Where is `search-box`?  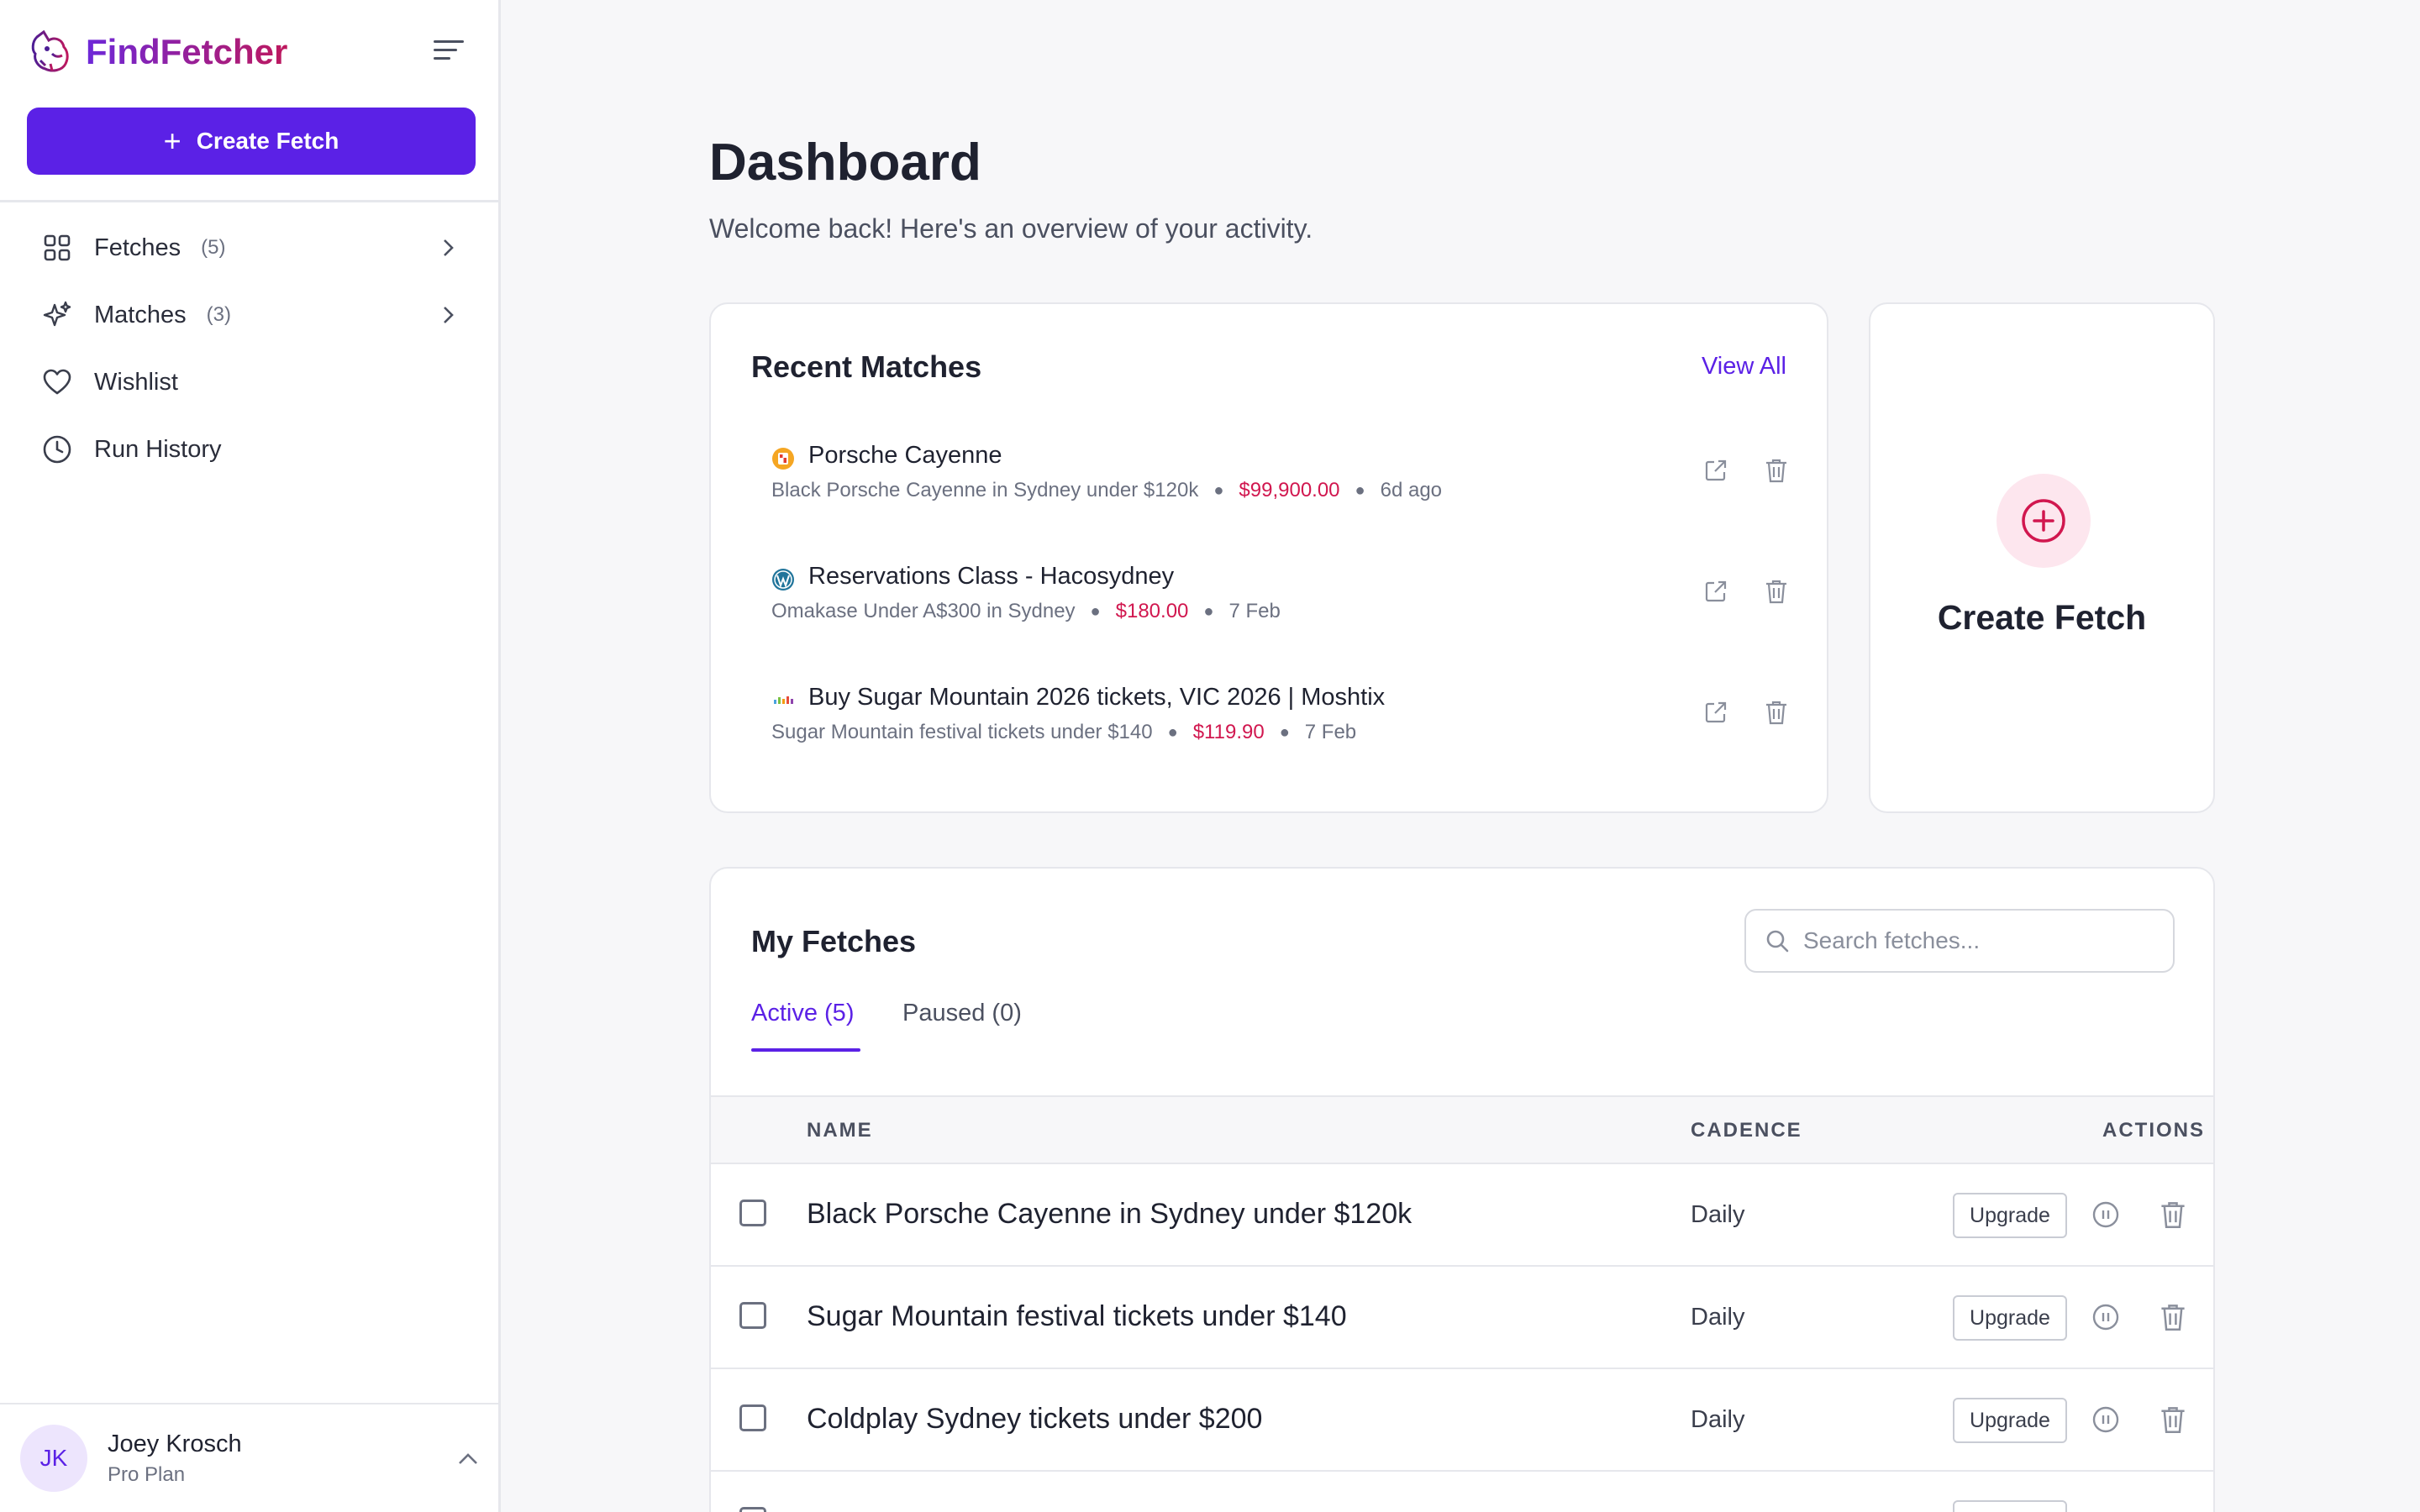 search-box is located at coordinates (1960, 941).